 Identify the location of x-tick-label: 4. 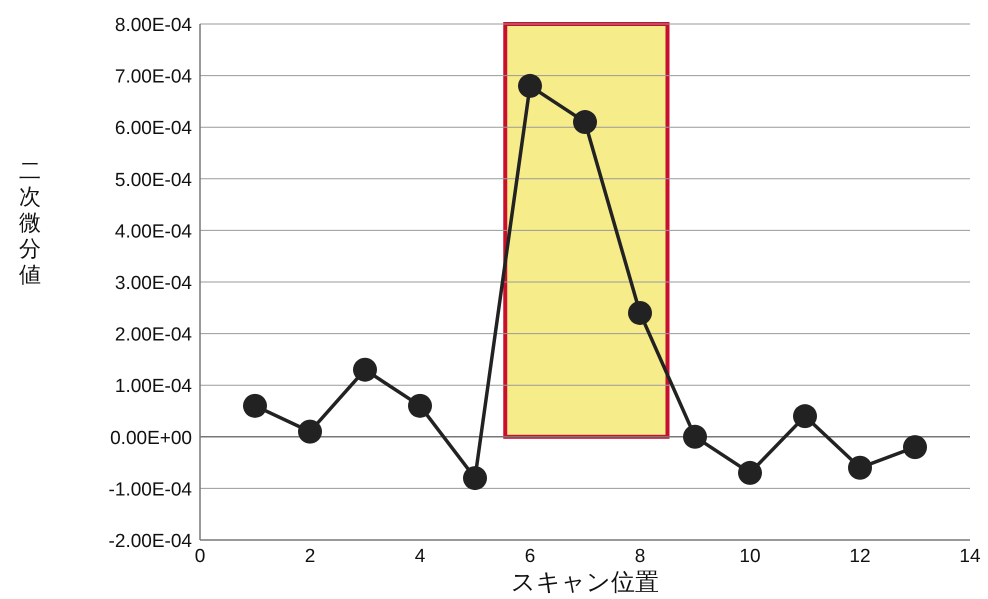
(420, 556).